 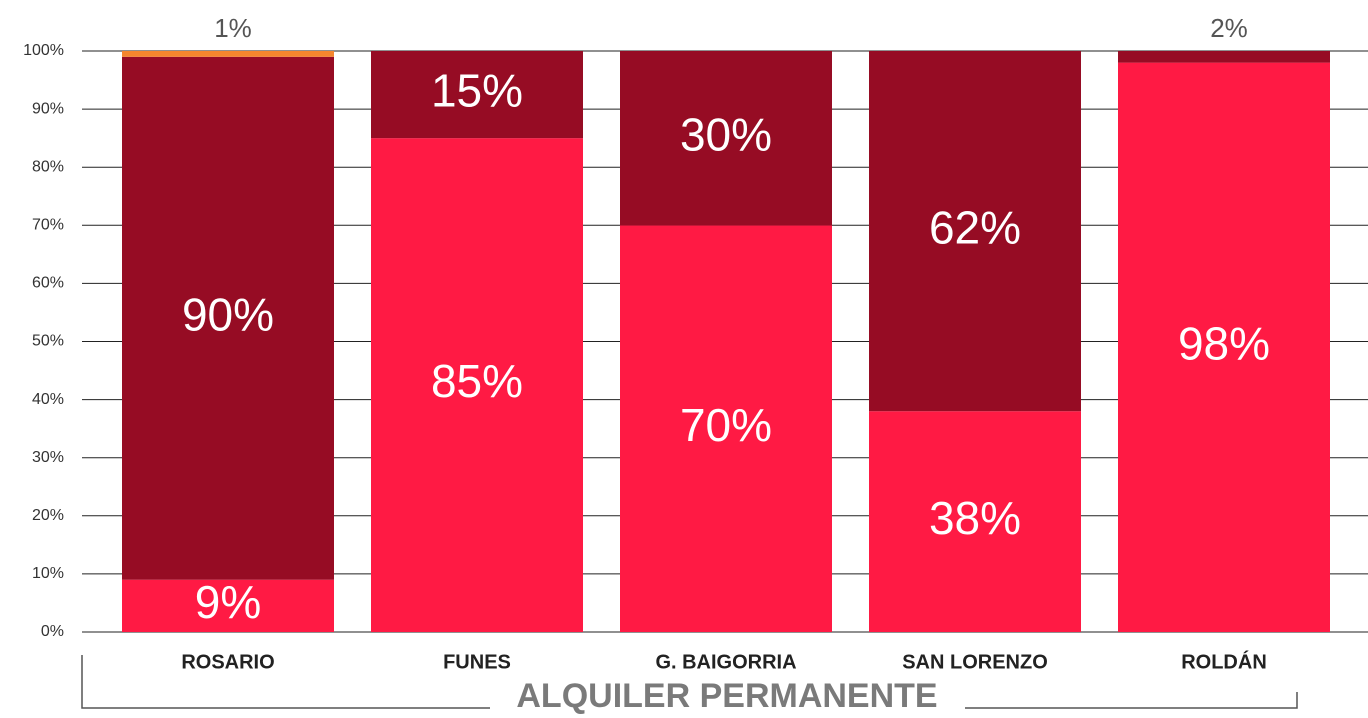 What do you see at coordinates (975, 518) in the screenshot?
I see `value-label: 38%` at bounding box center [975, 518].